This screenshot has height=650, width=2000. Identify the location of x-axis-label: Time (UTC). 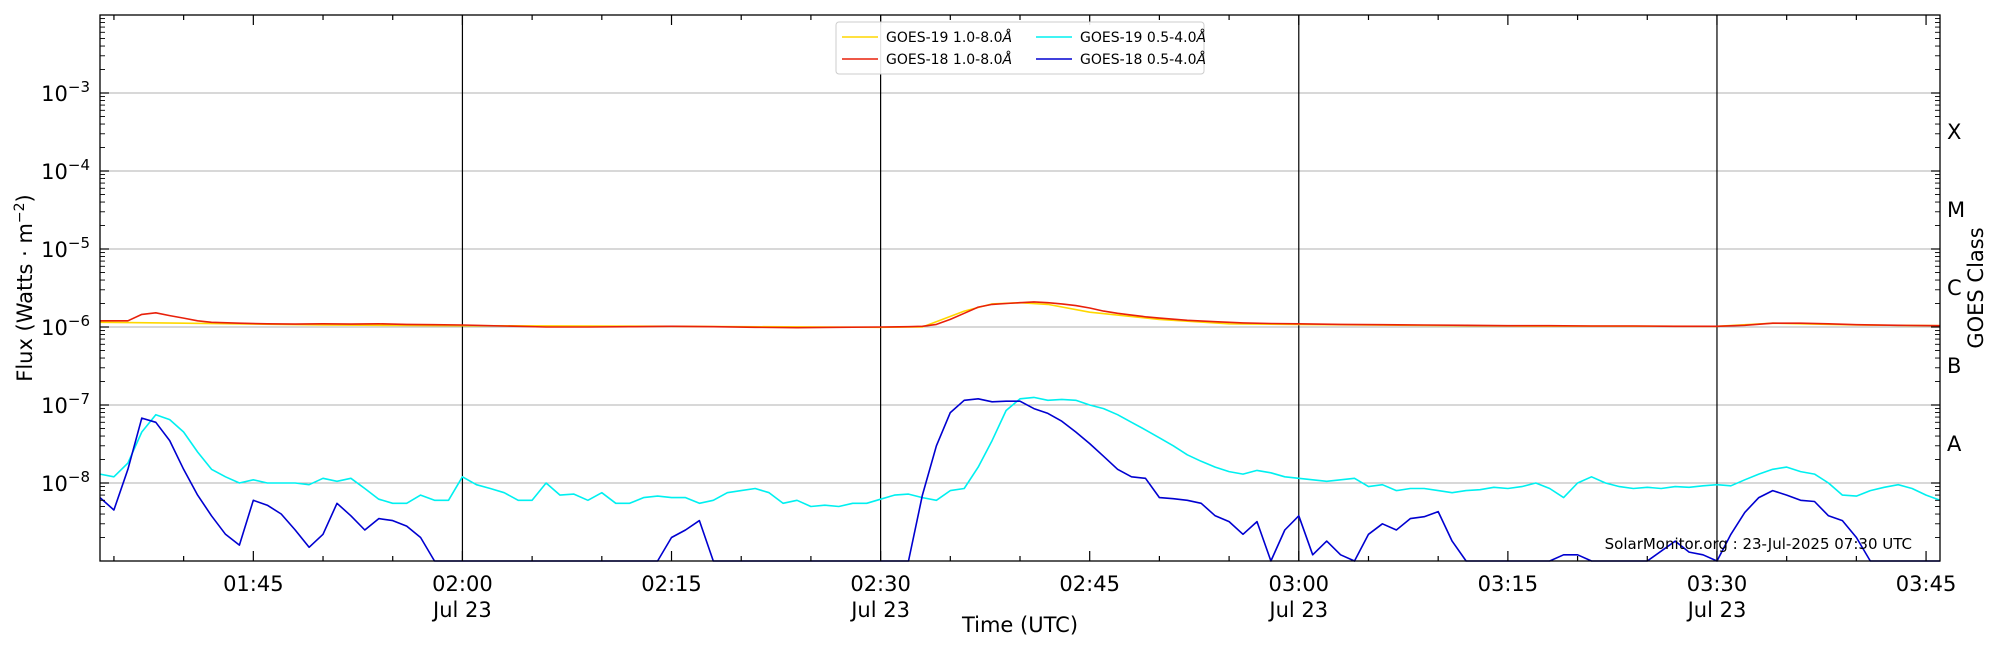
(1019, 625).